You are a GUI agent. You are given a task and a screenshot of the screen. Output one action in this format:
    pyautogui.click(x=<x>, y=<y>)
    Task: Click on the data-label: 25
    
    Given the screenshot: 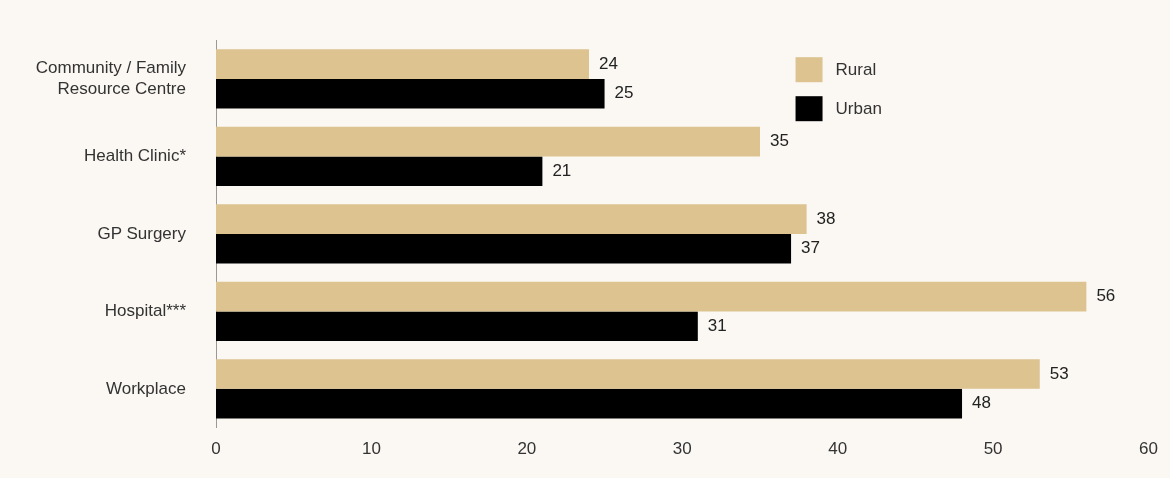 What is the action you would take?
    pyautogui.click(x=624, y=93)
    